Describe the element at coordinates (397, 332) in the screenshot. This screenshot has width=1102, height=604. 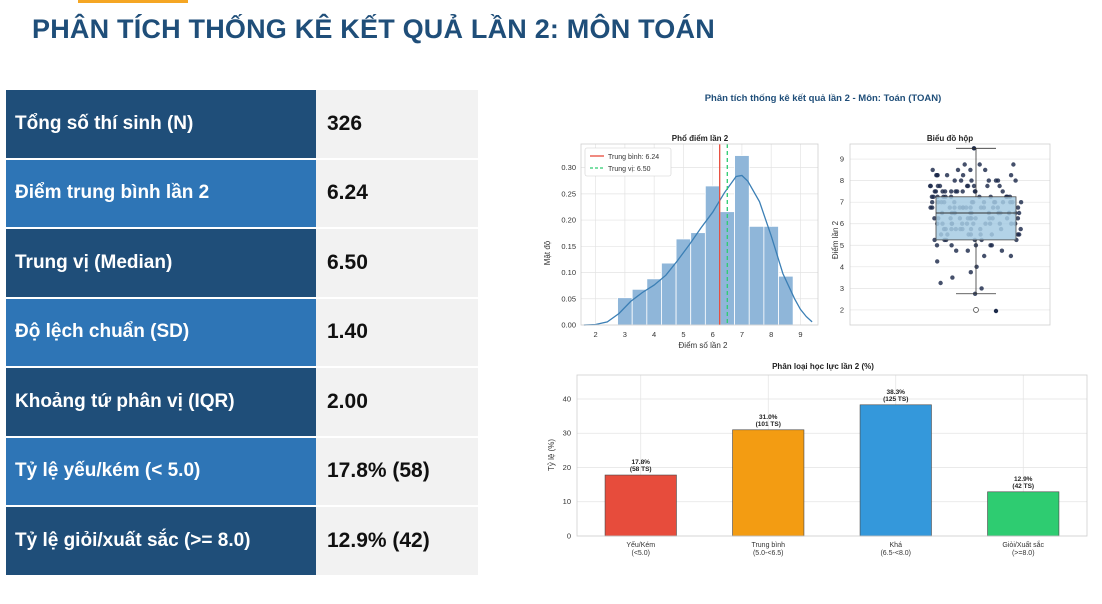
I see `stat-value: 1.40` at that location.